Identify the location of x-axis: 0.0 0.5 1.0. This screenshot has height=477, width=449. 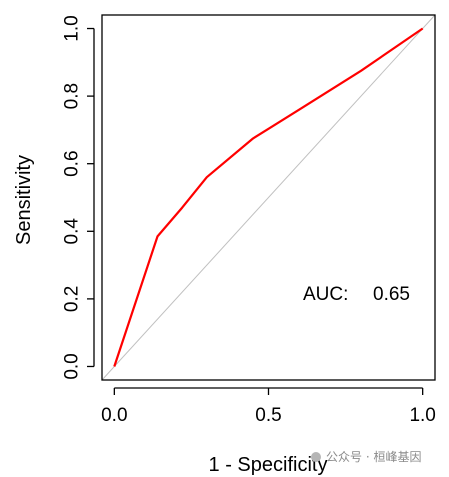
(268, 406).